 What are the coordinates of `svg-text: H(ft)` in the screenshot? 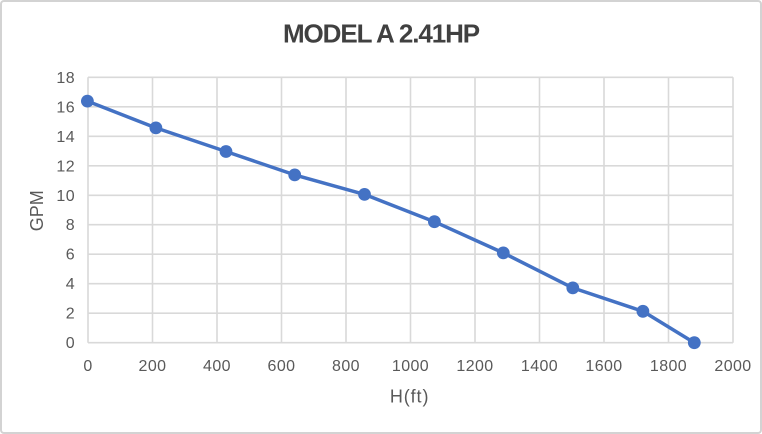 It's located at (410, 397).